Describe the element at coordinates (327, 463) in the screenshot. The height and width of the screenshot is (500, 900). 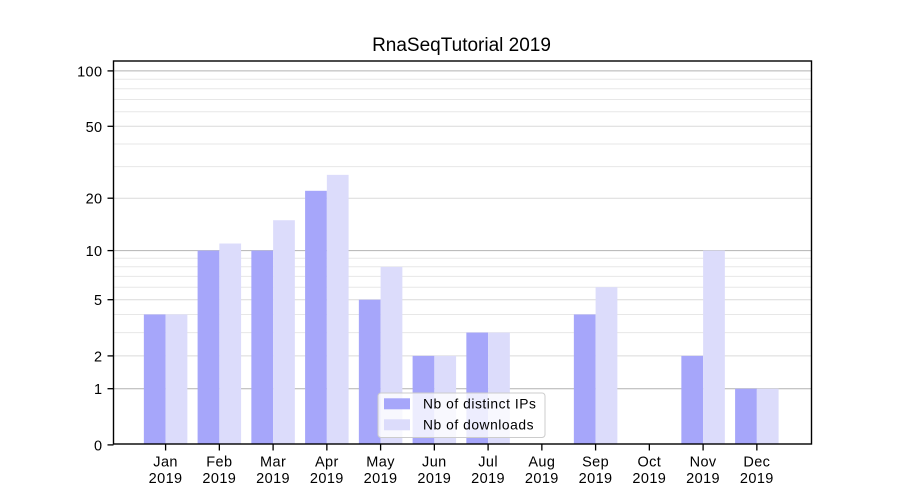
I see `svg-text: Apr` at that location.